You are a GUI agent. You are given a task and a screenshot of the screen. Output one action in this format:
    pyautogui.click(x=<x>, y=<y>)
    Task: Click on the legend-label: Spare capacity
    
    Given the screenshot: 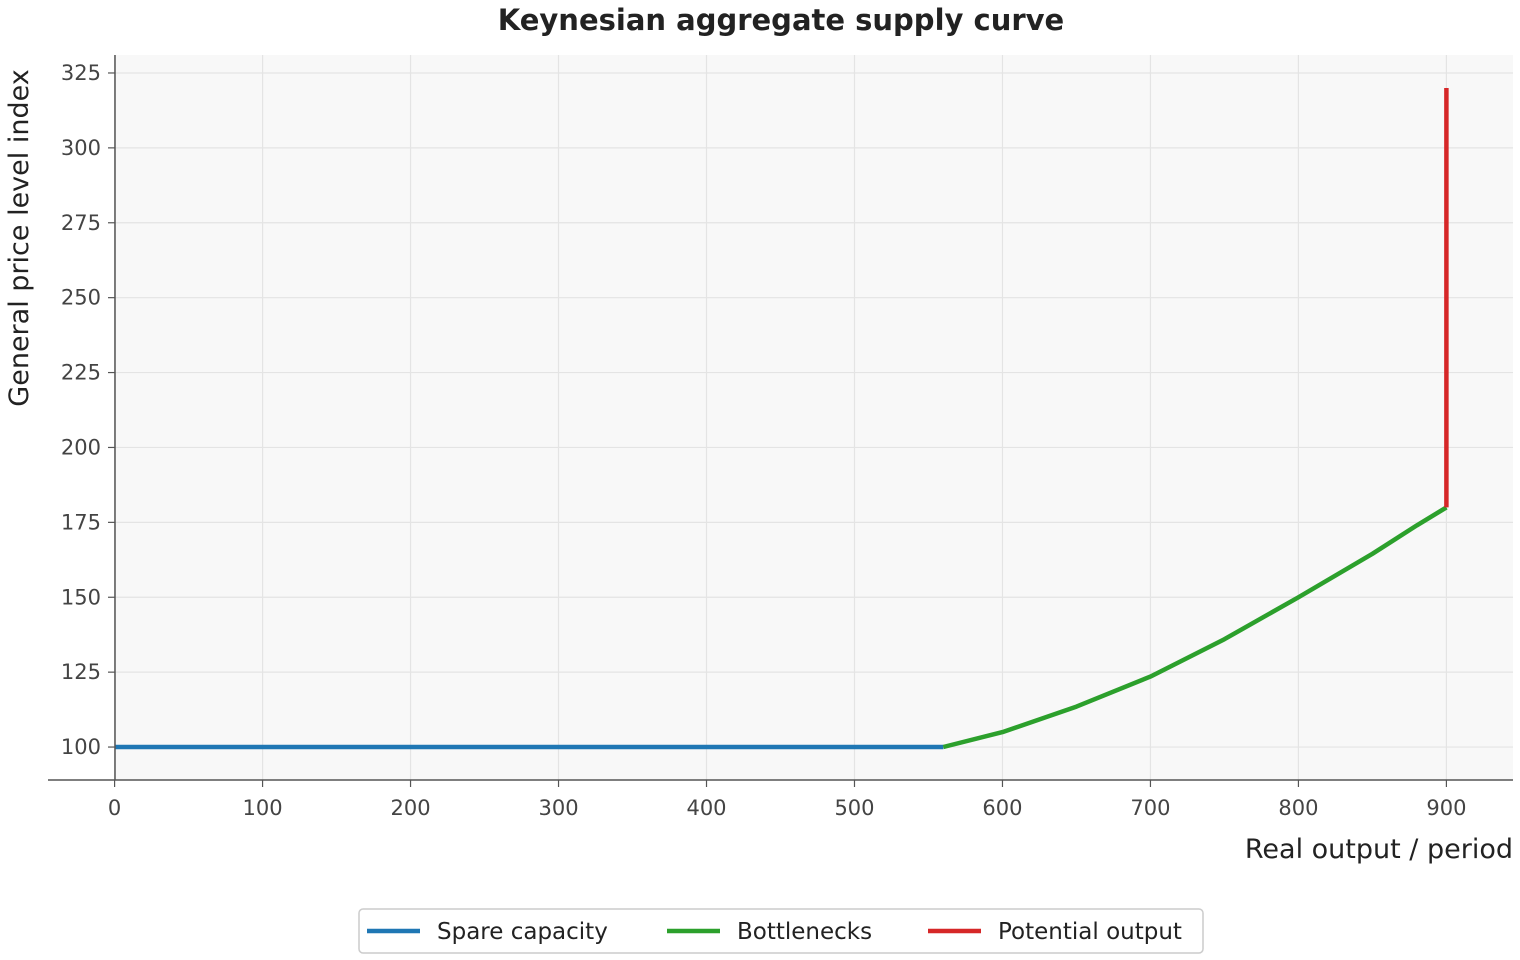 What is the action you would take?
    pyautogui.click(x=522, y=932)
    